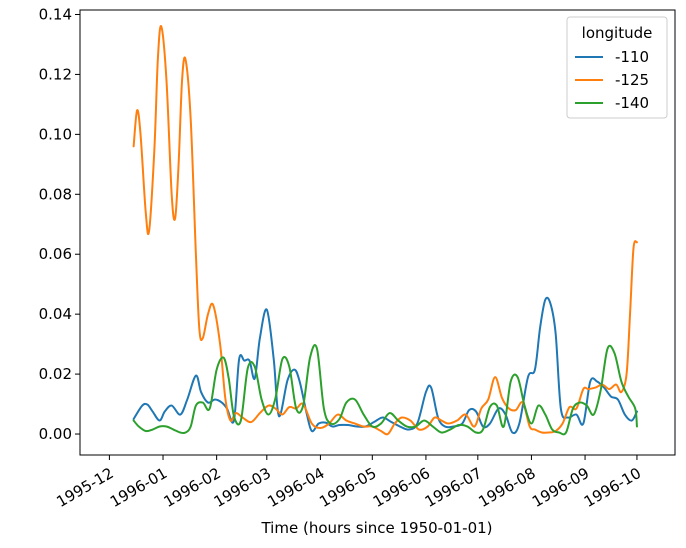  Describe the element at coordinates (55, 254) in the screenshot. I see `y-tick-label: 0.06` at that location.